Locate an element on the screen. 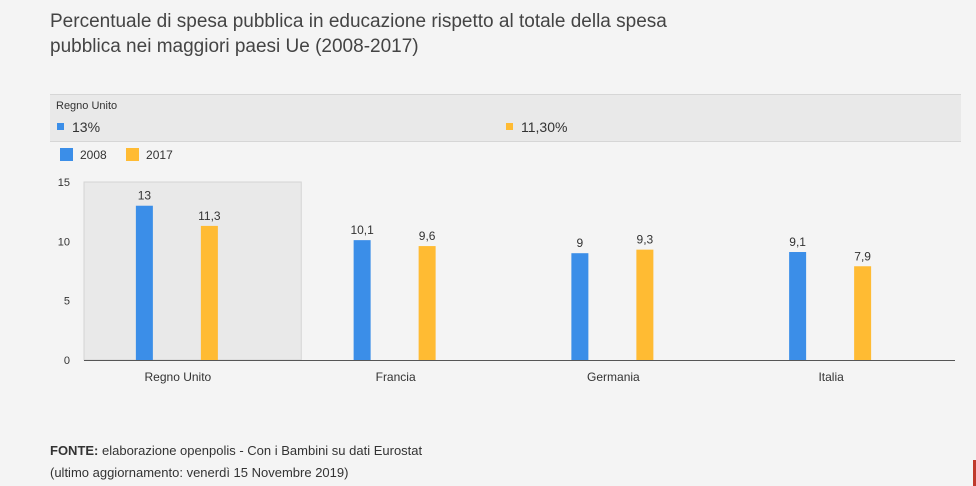  tooltip-value-2008: 13% is located at coordinates (78, 127).